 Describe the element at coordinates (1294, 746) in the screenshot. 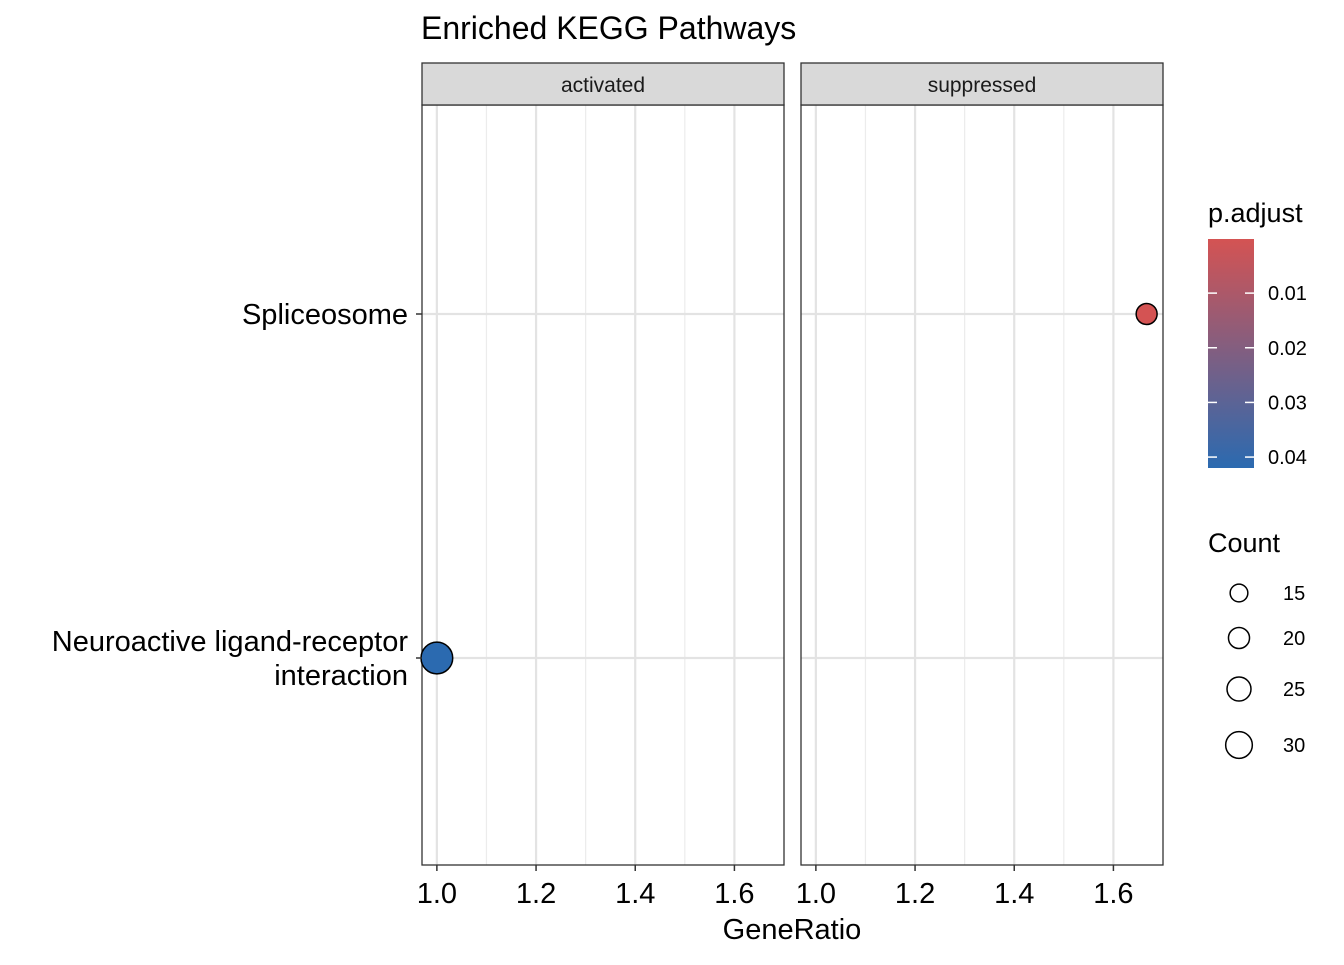

I see `size-legend-label: 30` at that location.